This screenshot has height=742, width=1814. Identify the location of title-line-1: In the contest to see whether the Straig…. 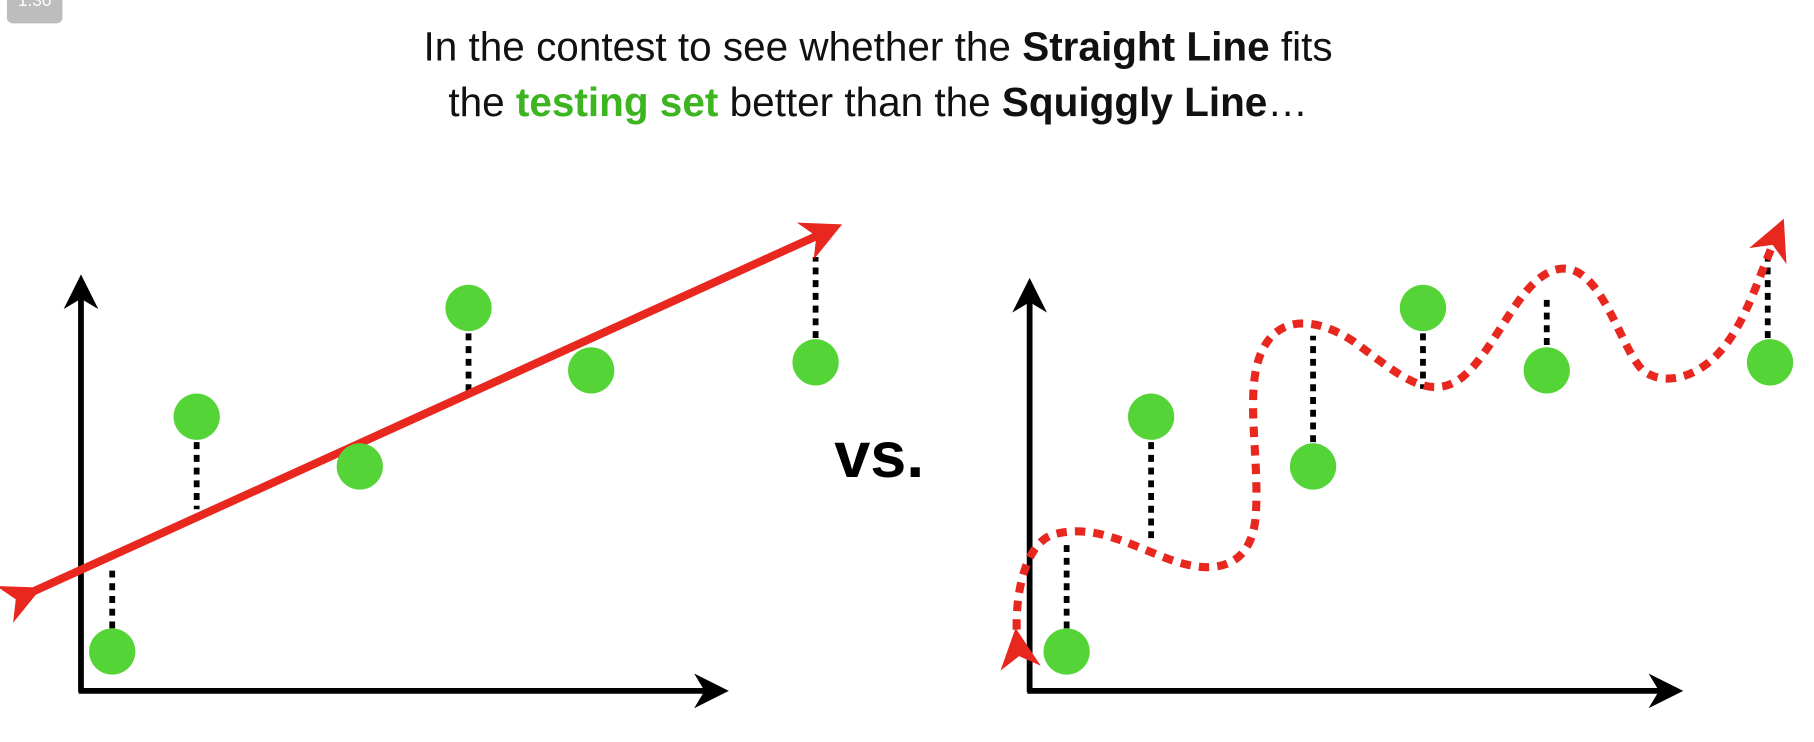
(878, 46).